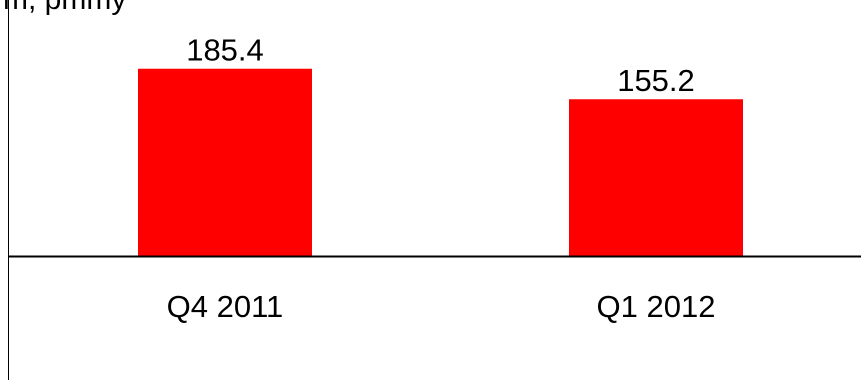  I want to click on data-label-q4-2011: 185.4, so click(225, 50).